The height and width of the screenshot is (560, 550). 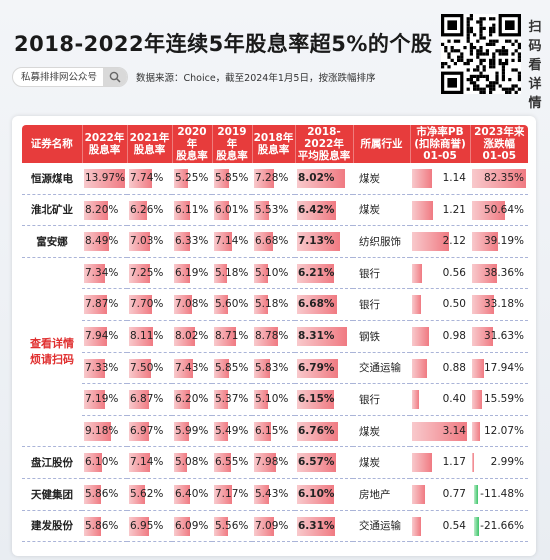 I want to click on cell-y2022: 8.49%, so click(x=104, y=241).